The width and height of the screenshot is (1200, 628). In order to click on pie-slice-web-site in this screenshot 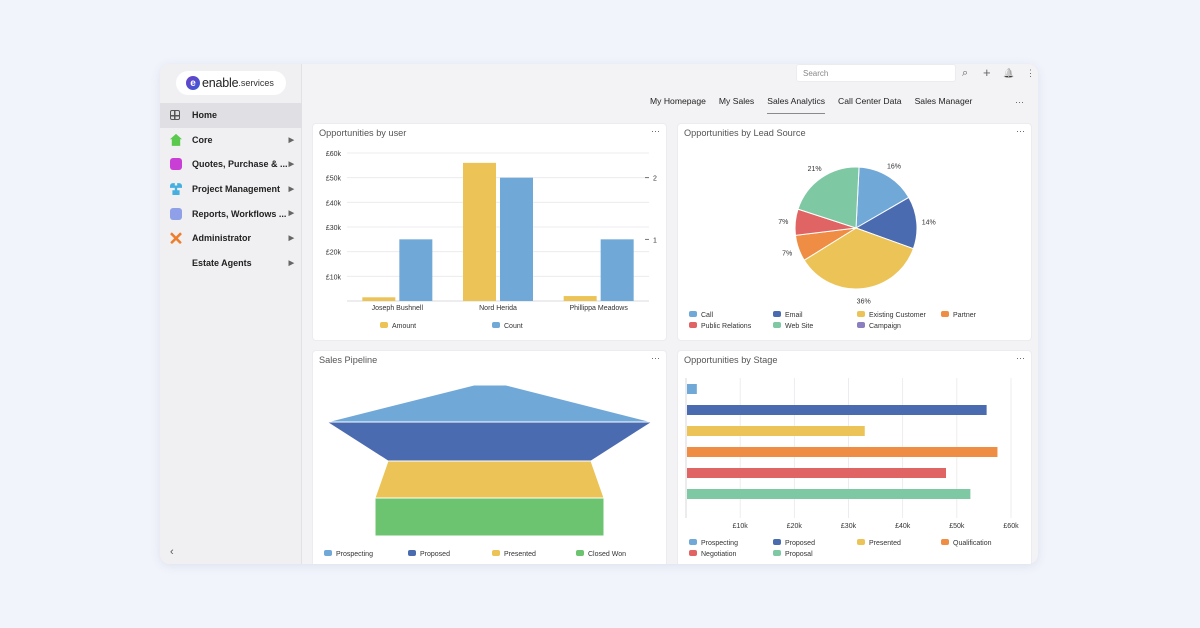, I will do `click(828, 197)`.